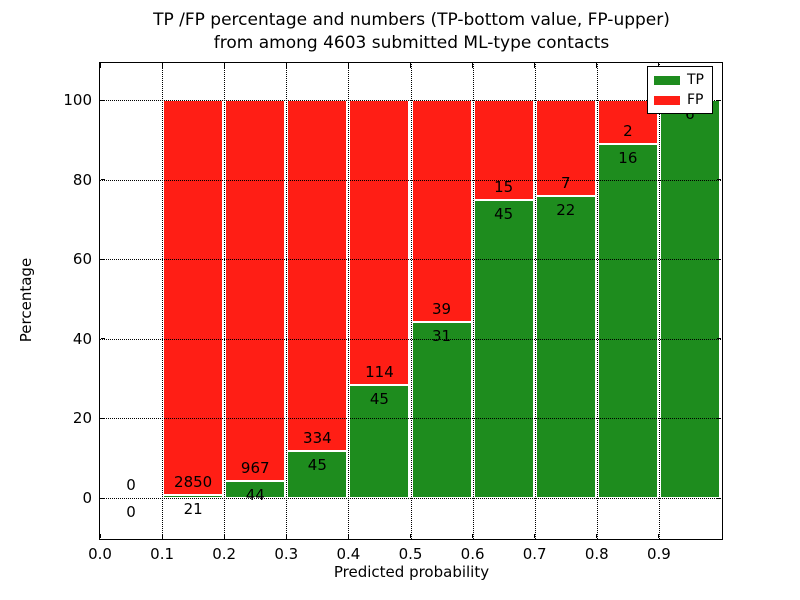 The image size is (800, 600). Describe the element at coordinates (348, 554) in the screenshot. I see `x-tick-label: 0.4` at that location.